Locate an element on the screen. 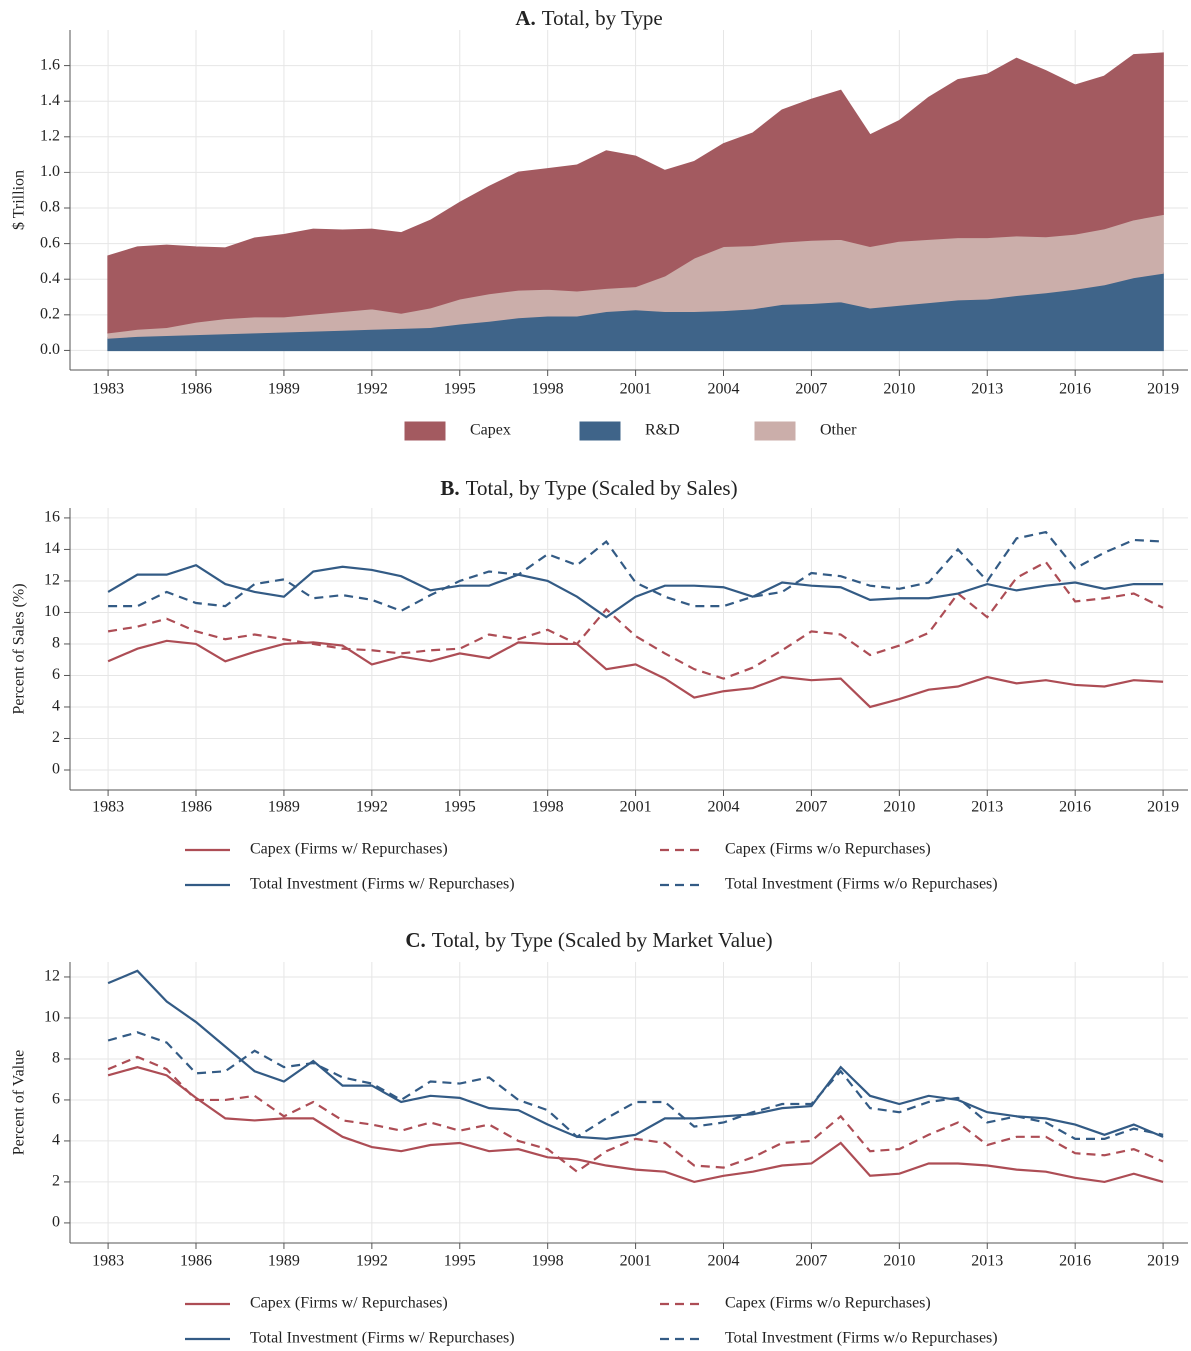 Image resolution: width=1191 pixels, height=1351 pixels. legend-label: Capex is located at coordinates (490, 430).